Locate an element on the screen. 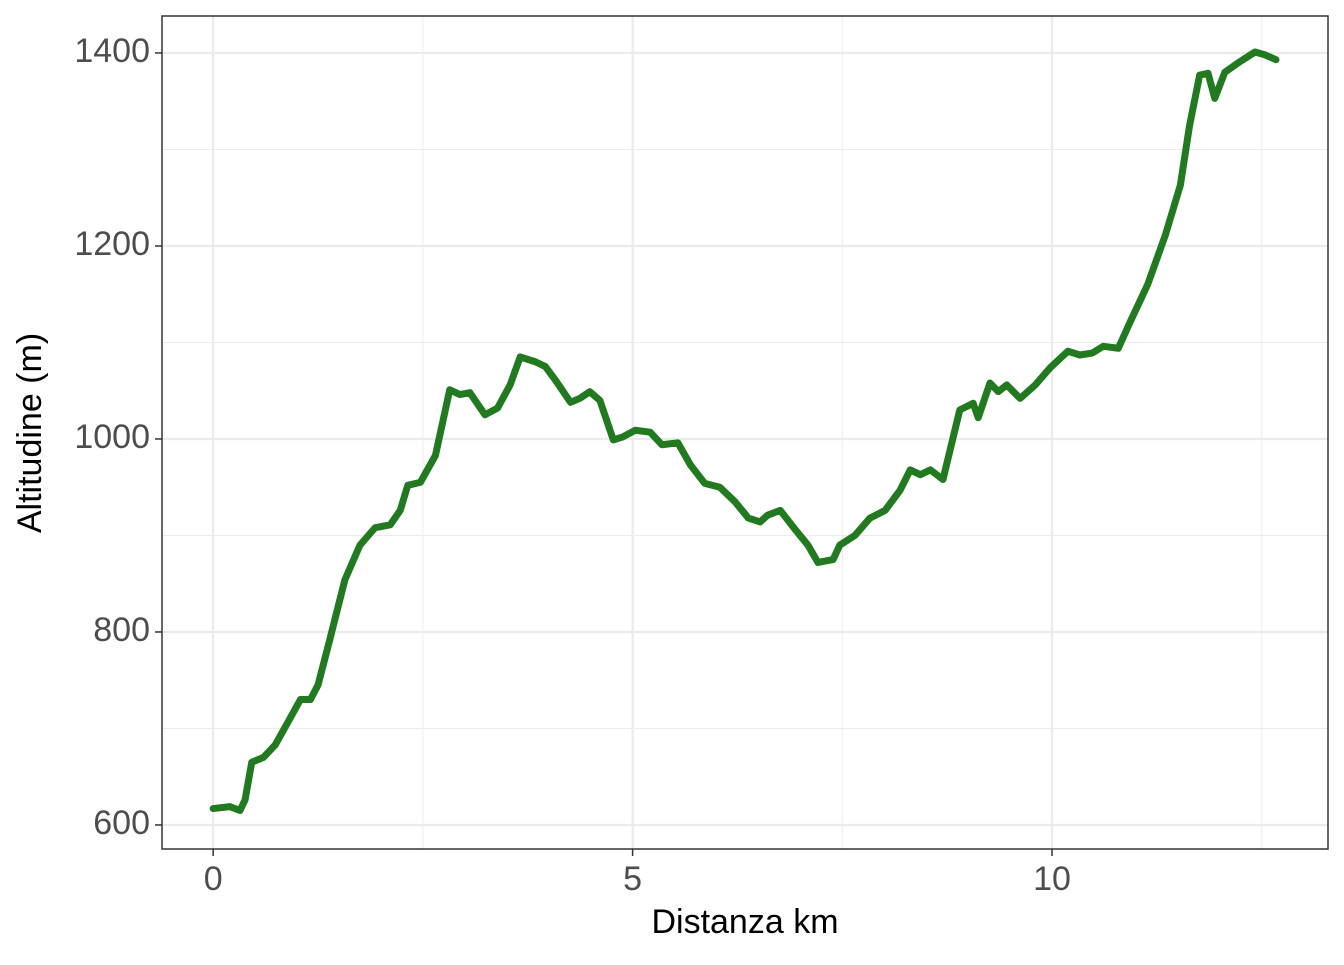 The height and width of the screenshot is (965, 1344). y-tick-label: 800 is located at coordinates (121, 630).